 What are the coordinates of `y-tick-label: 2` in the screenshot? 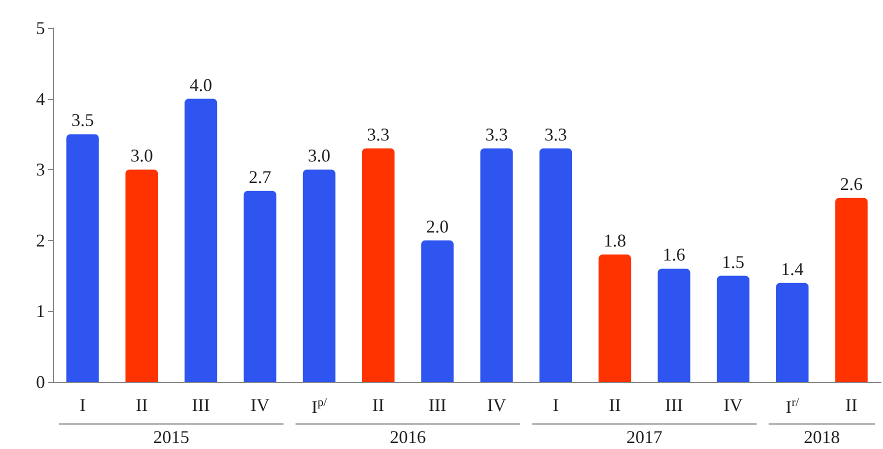 It's located at (40, 240).